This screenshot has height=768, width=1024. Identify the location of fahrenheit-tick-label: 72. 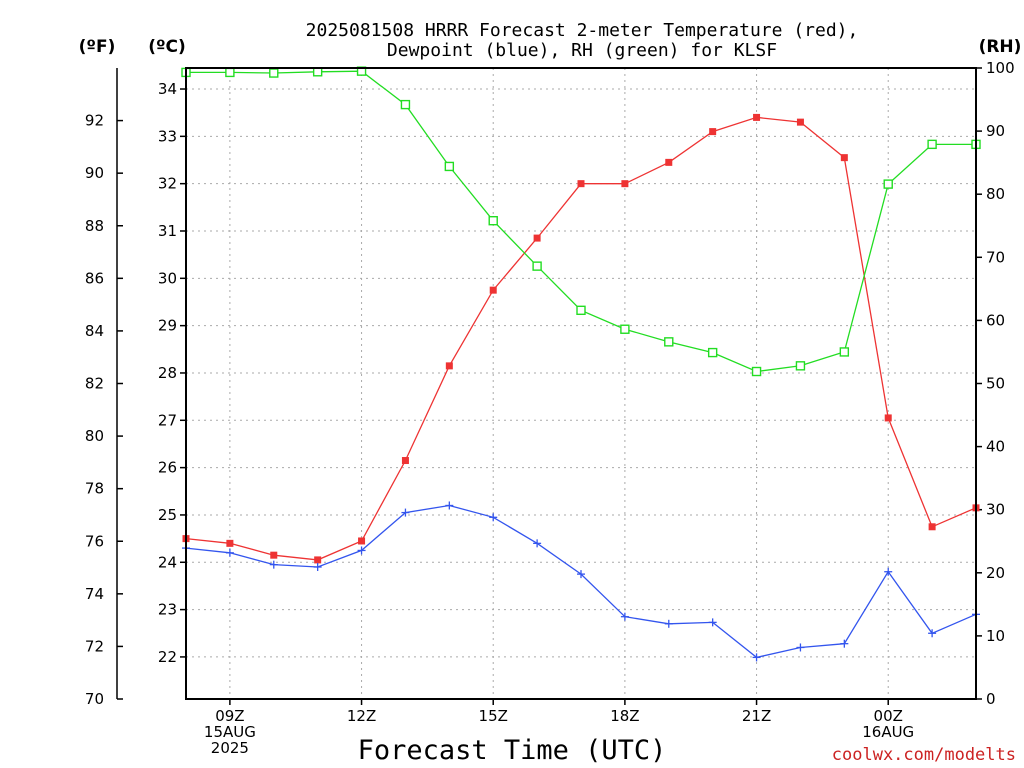
(94, 646).